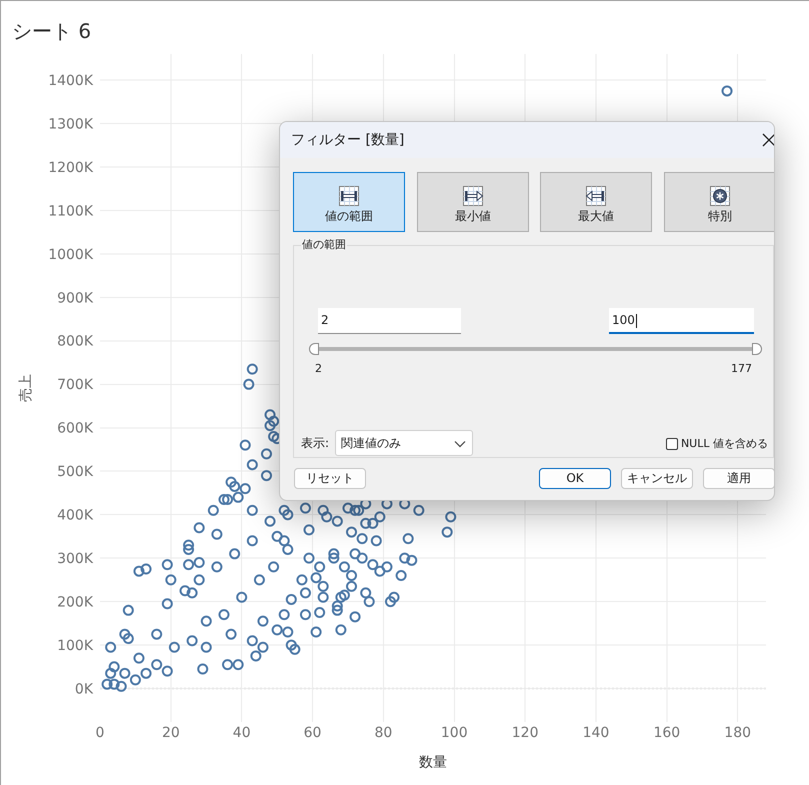 Image resolution: width=809 pixels, height=785 pixels. Describe the element at coordinates (719, 202) in the screenshot. I see `mode-button: 特別` at that location.